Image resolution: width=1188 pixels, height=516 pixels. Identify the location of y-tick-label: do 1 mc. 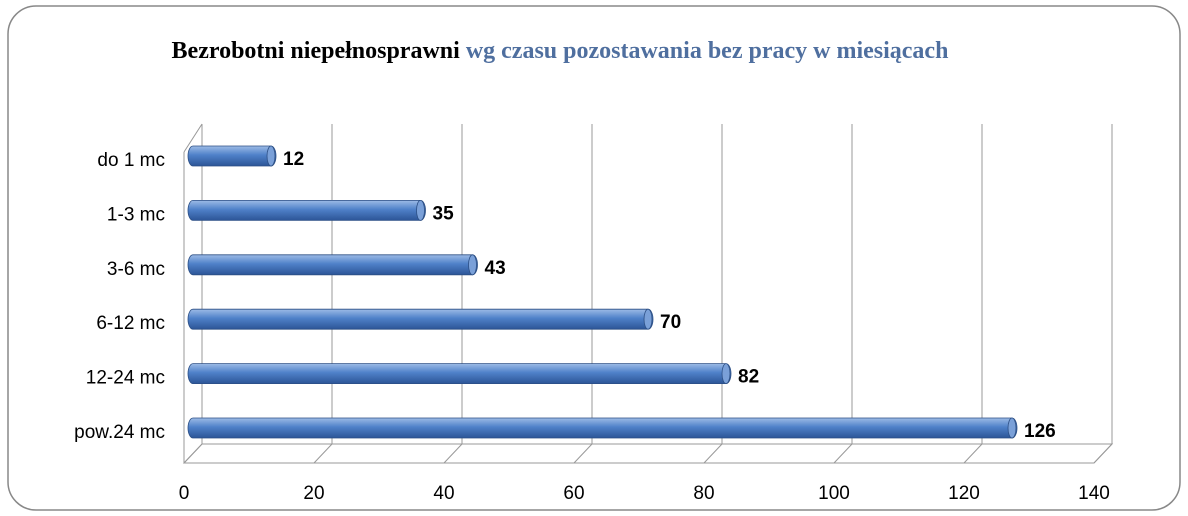
(131, 160).